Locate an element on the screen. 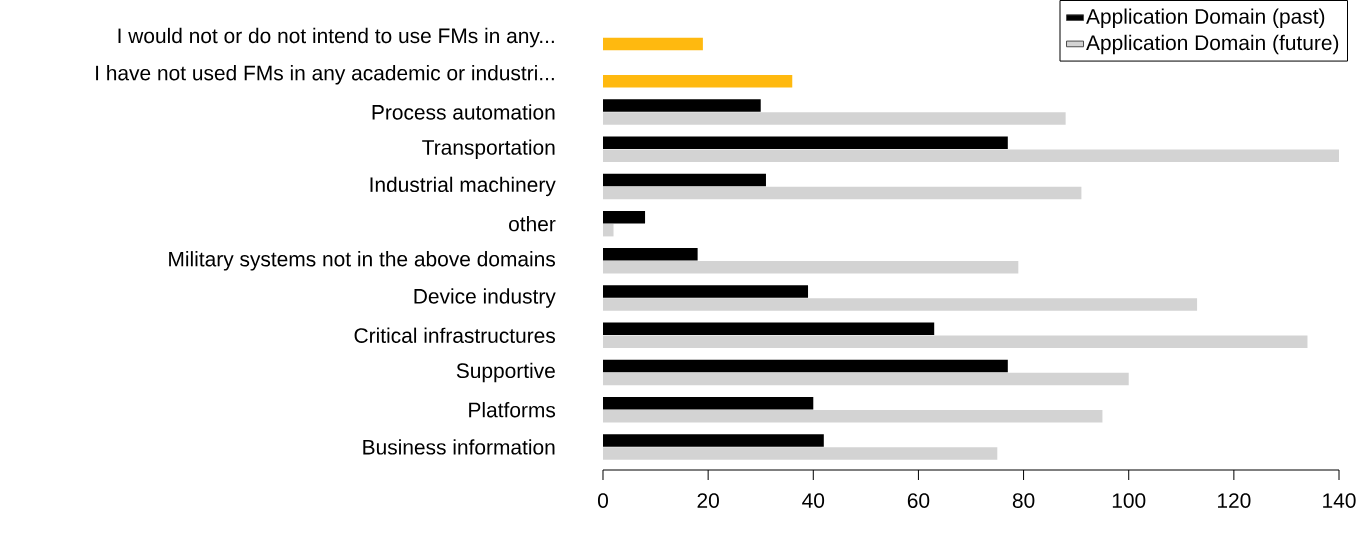 The width and height of the screenshot is (1369, 537). y-tick-label: Process automation is located at coordinates (463, 112).